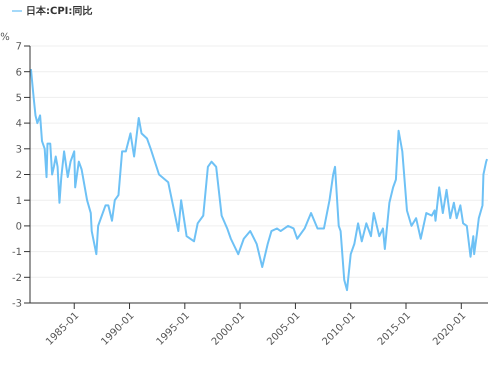  What do you see at coordinates (19, 47) in the screenshot?
I see `y-tick-label: 7` at bounding box center [19, 47].